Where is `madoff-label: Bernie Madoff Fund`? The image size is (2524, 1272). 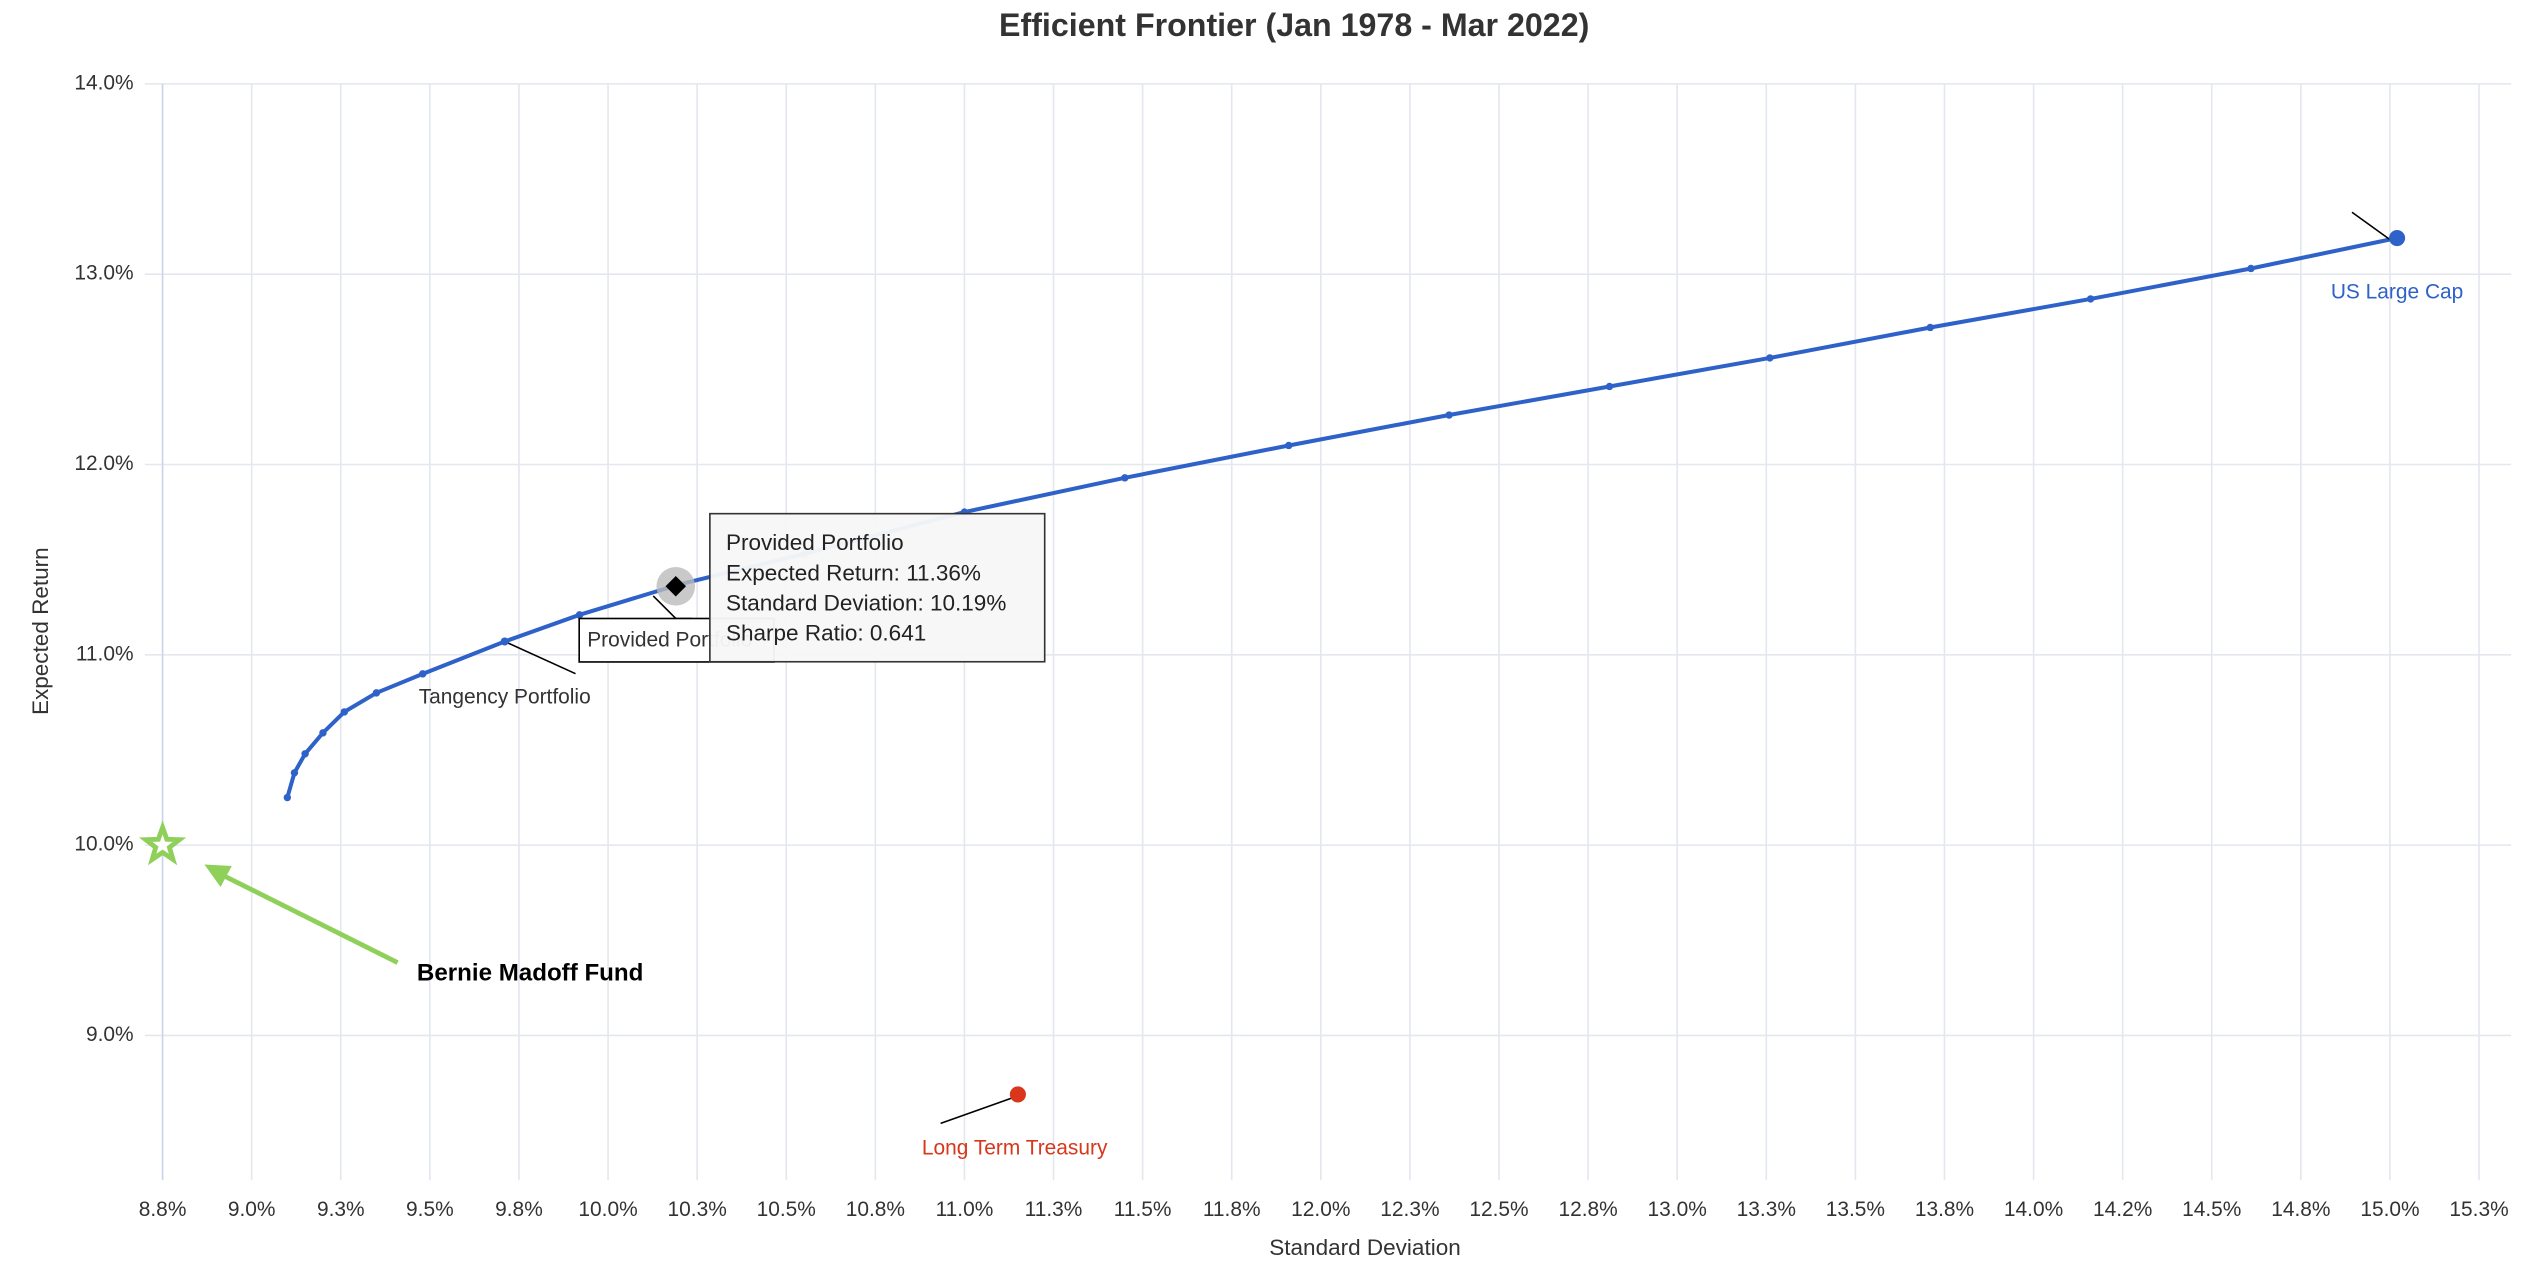
madoff-label: Bernie Madoff Fund is located at coordinates (530, 972).